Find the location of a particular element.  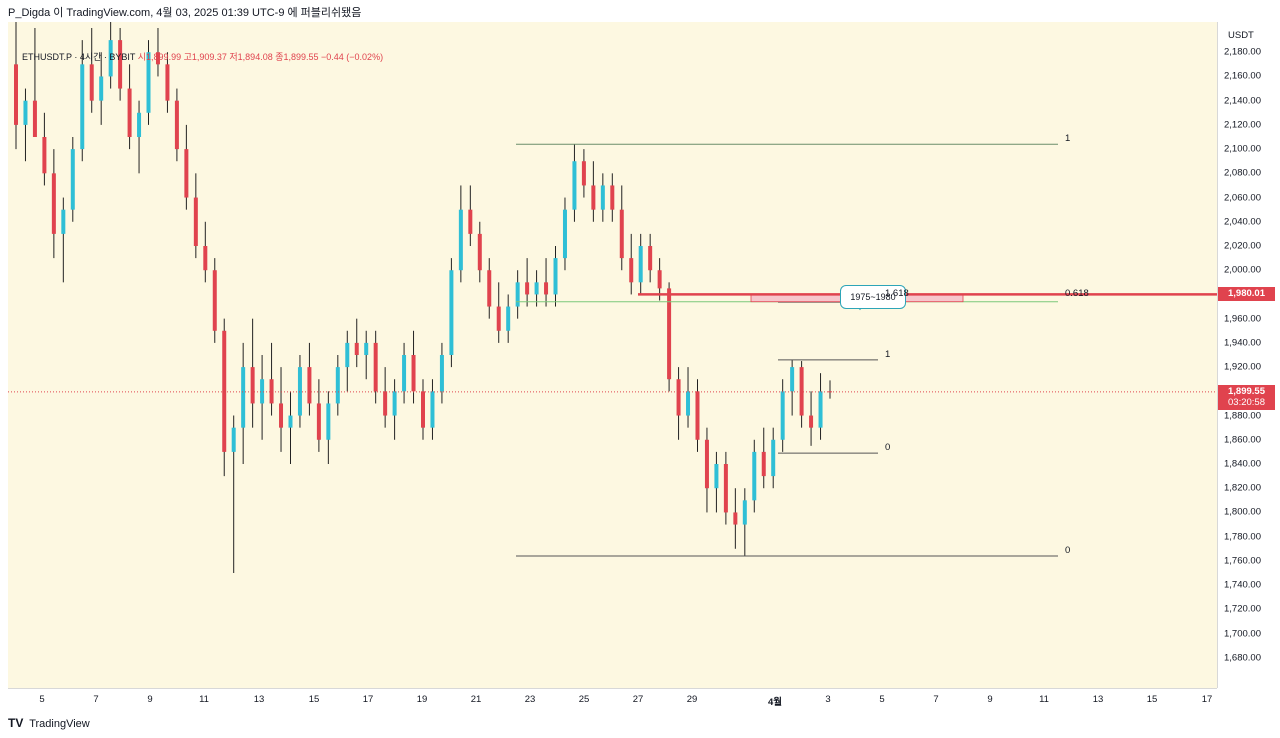

last-price-tag: 1,899.55 03:20:58 is located at coordinates (1246, 397).